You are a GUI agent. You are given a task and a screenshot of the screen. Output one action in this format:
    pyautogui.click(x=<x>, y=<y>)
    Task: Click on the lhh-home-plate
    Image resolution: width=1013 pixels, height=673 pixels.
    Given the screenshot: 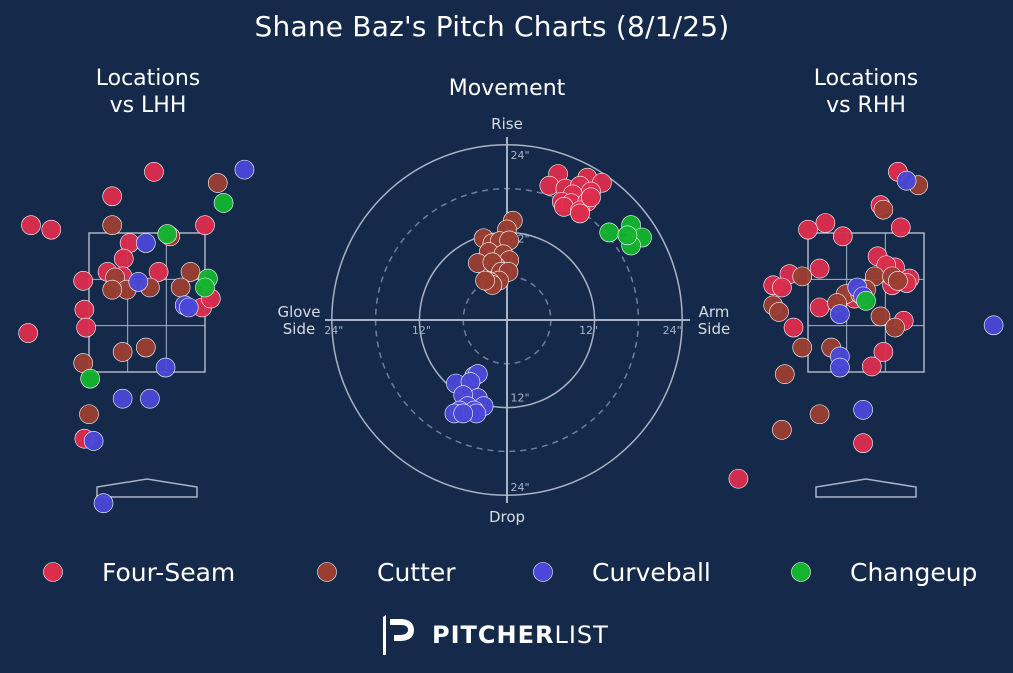 What is the action you would take?
    pyautogui.click(x=147, y=488)
    